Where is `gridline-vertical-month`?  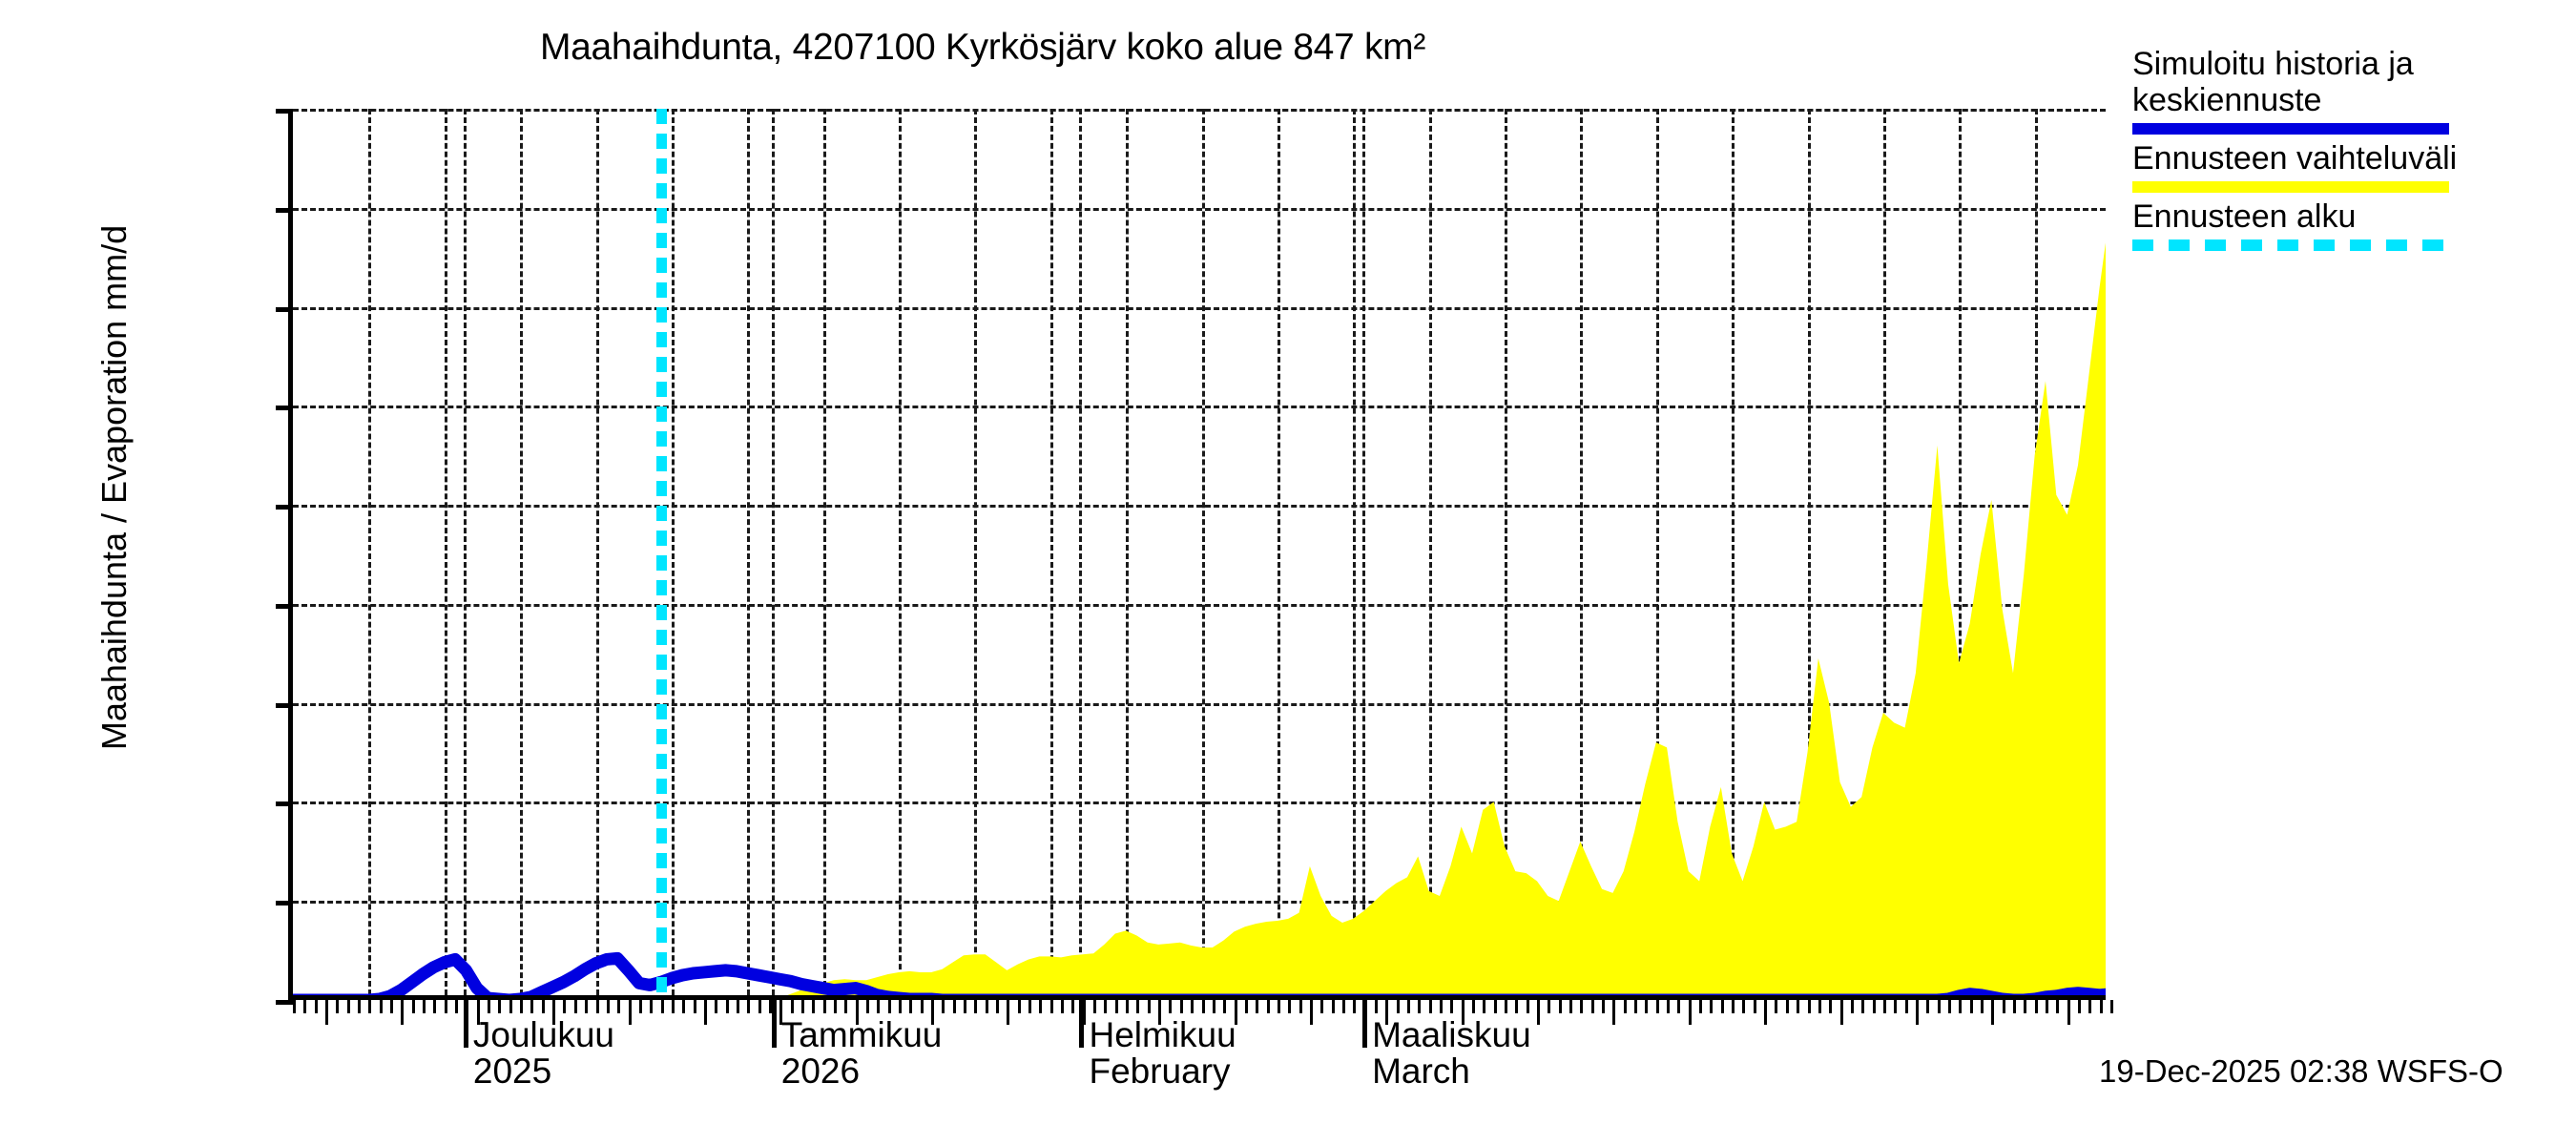
gridline-vertical-month is located at coordinates (1081, 552).